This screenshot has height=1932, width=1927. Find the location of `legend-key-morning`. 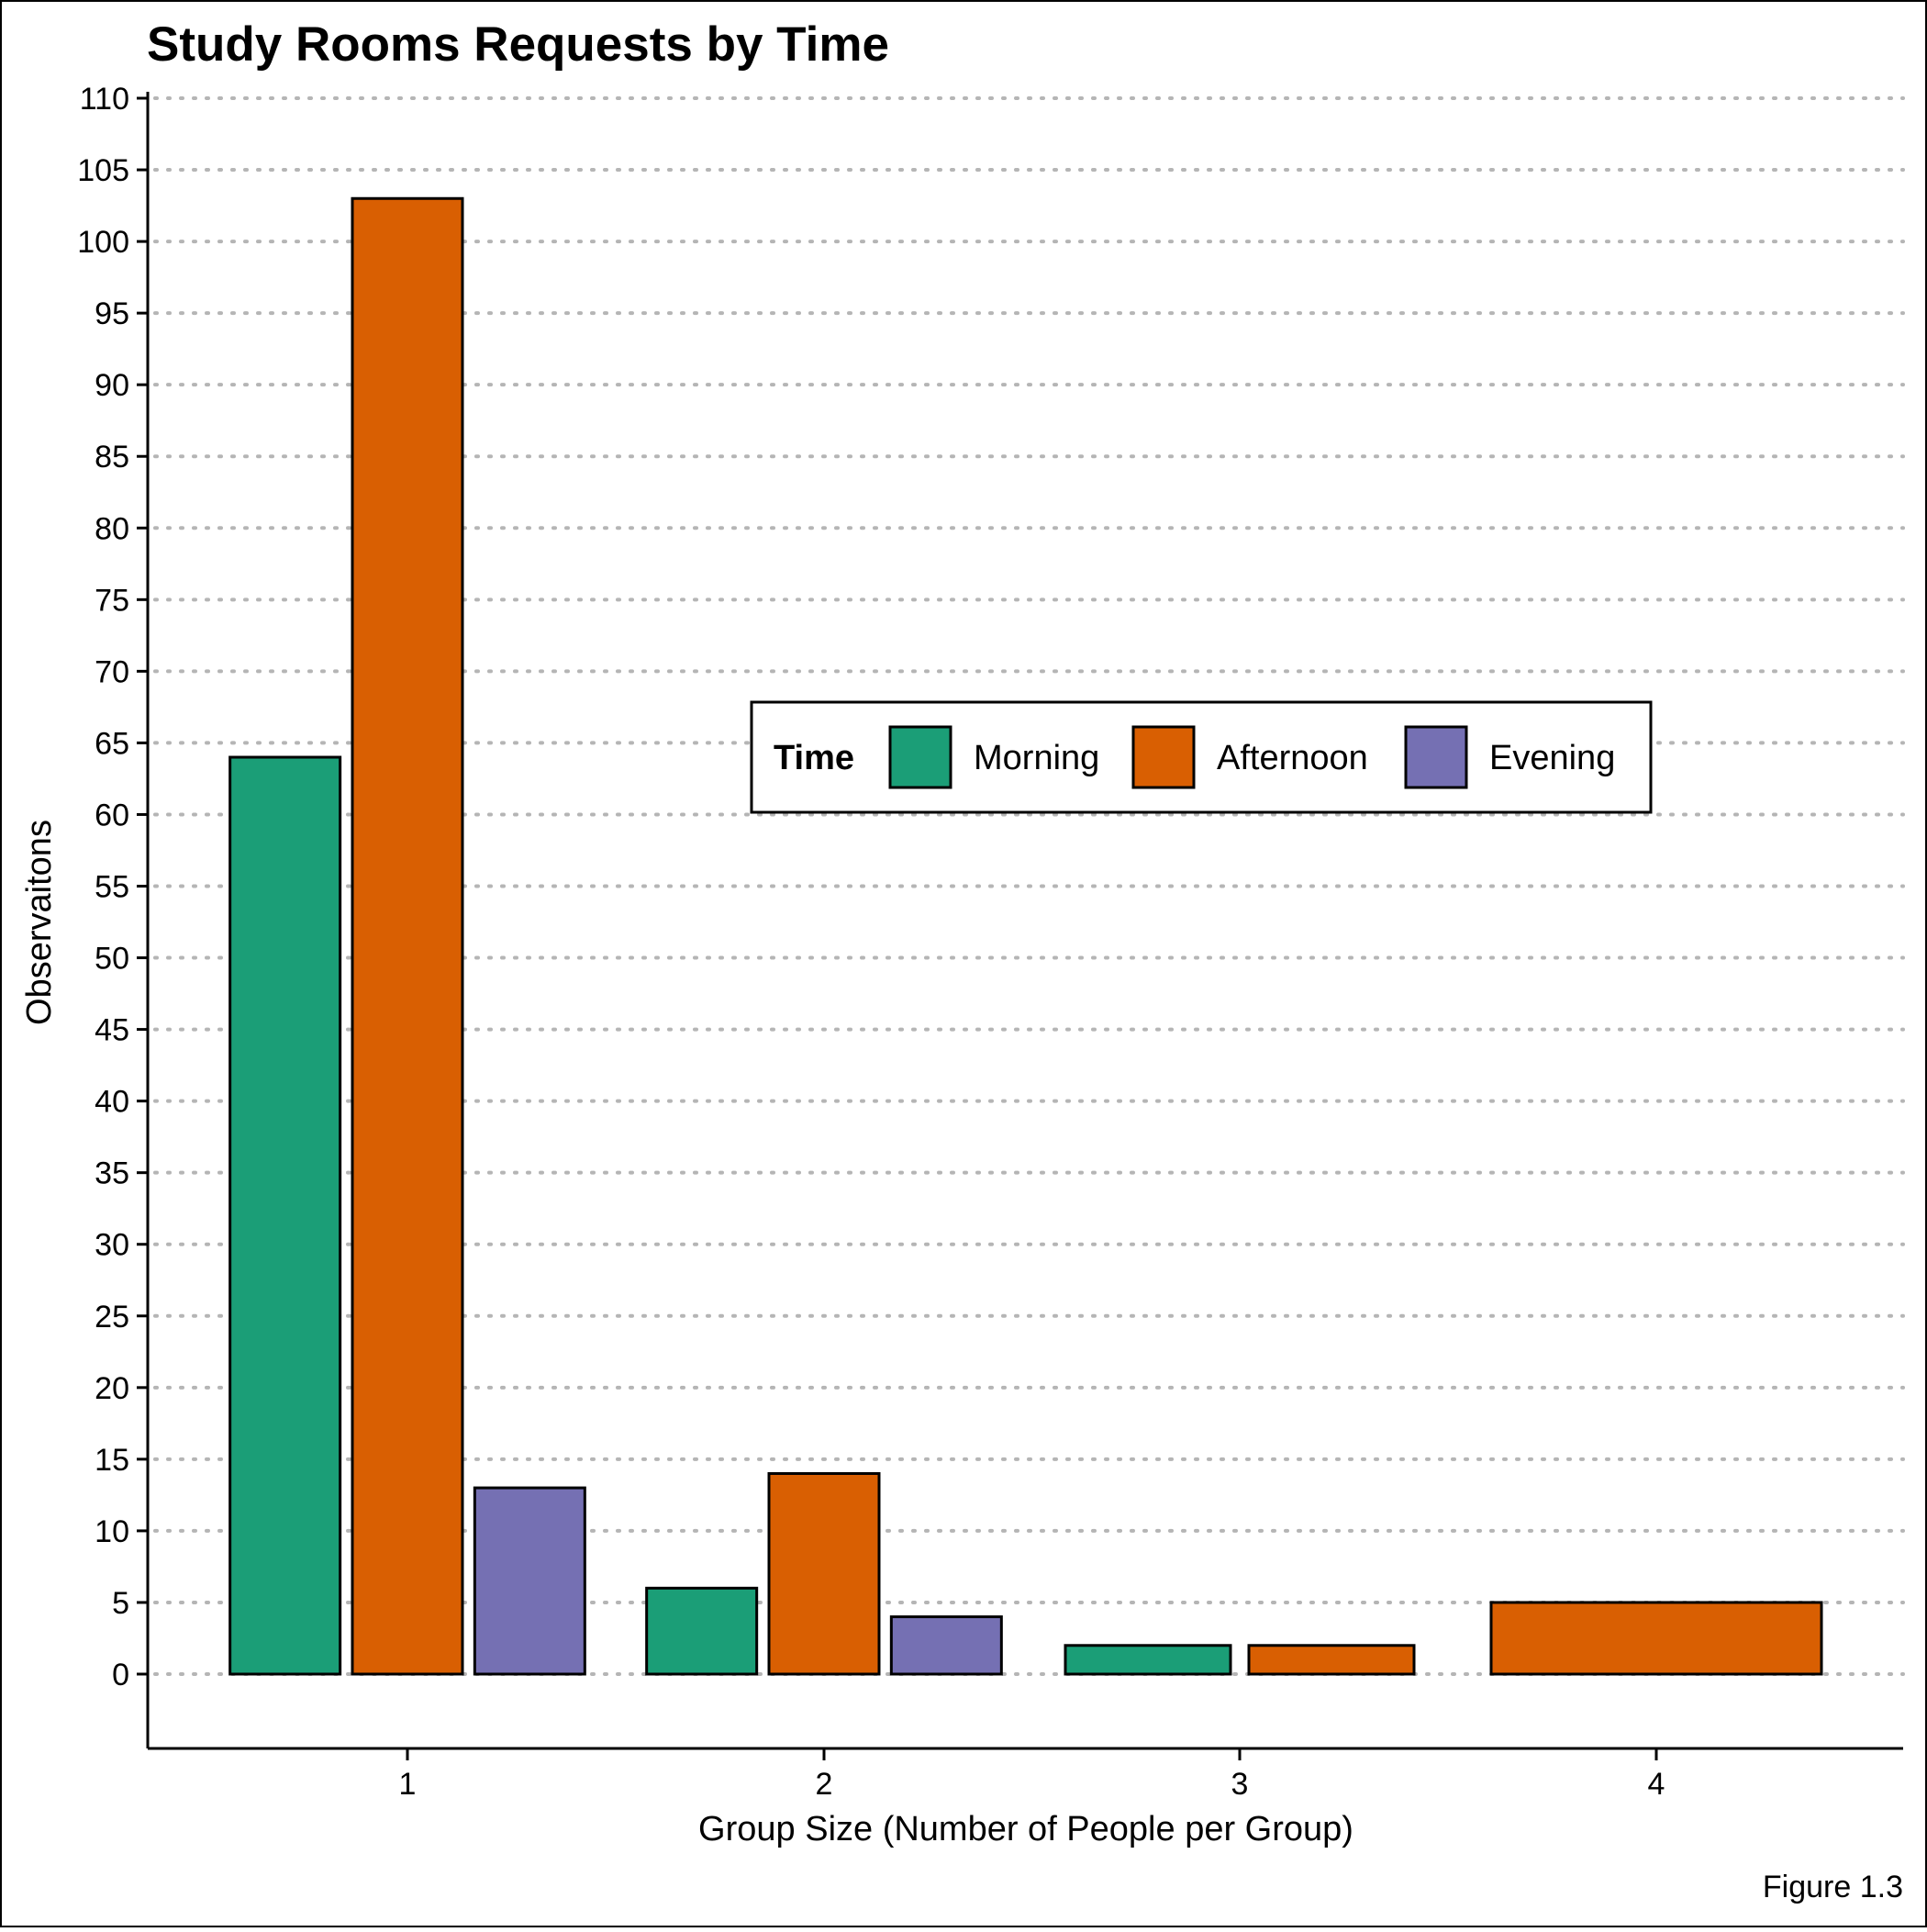

legend-key-morning is located at coordinates (920, 757).